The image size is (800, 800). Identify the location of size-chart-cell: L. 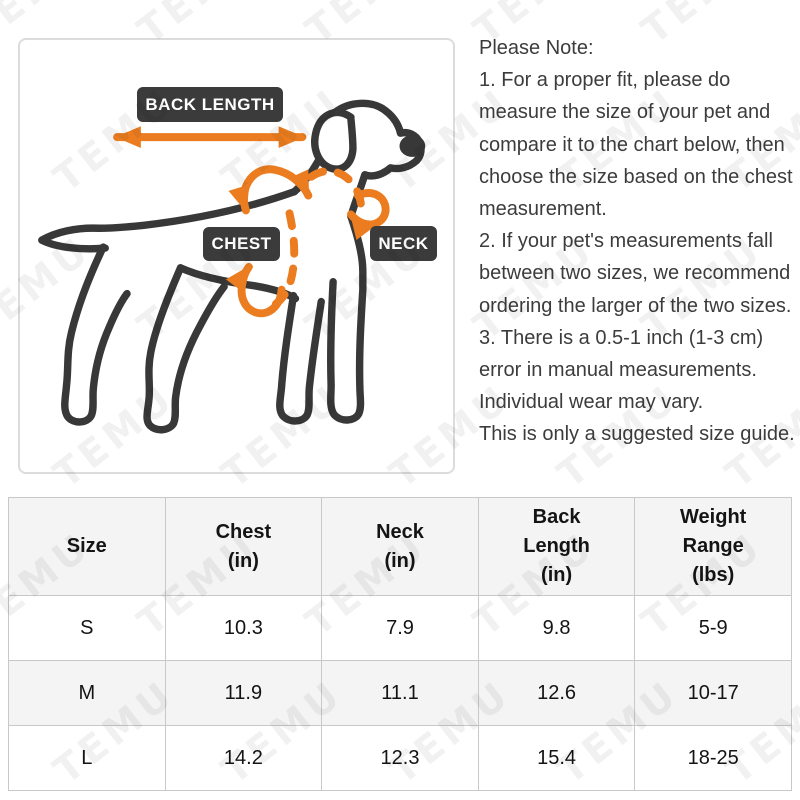
(87, 758).